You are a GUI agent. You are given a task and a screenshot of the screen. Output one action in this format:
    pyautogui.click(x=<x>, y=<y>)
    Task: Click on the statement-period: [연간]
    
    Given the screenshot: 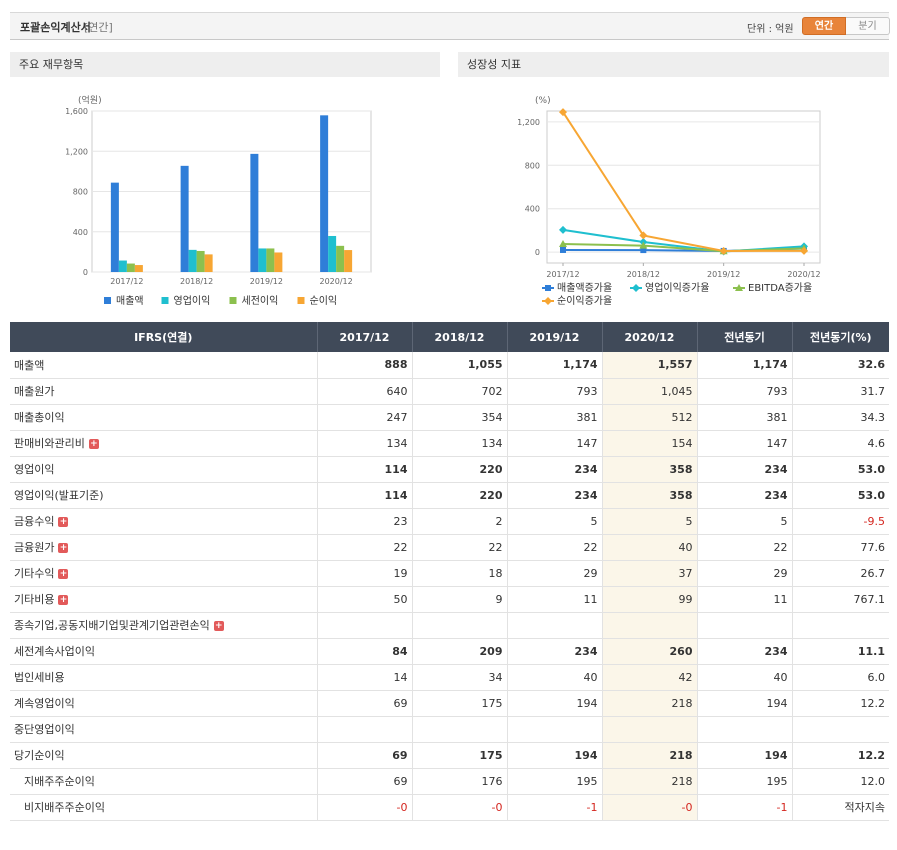 What is the action you would take?
    pyautogui.click(x=98, y=27)
    